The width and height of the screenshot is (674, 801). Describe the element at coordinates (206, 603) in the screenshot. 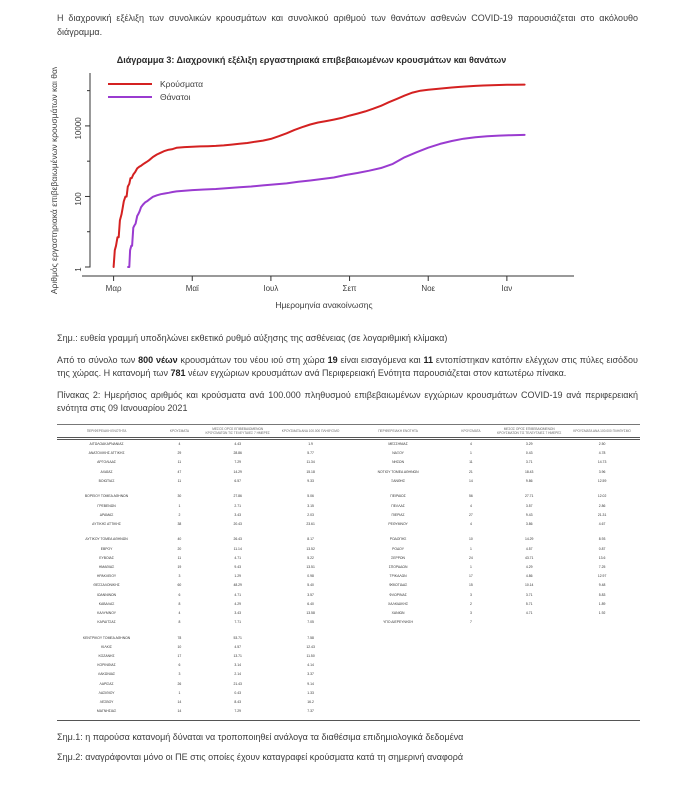

I see `table-row: ΚΑΒΑΛΑΣ 8 4.29 6.40` at that location.